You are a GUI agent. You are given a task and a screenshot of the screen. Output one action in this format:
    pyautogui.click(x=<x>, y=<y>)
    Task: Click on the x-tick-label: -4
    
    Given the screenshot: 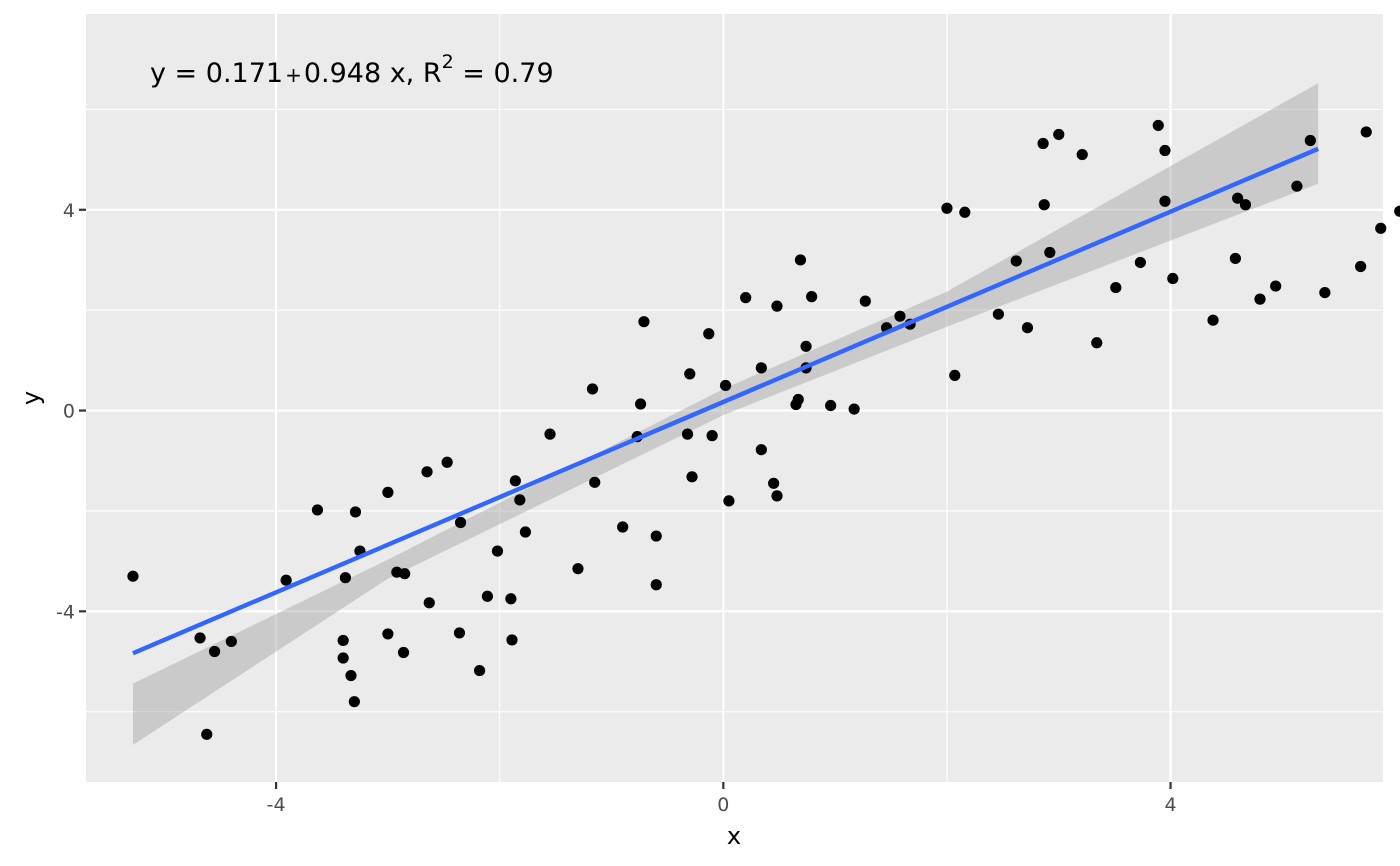 What is the action you would take?
    pyautogui.click(x=276, y=805)
    